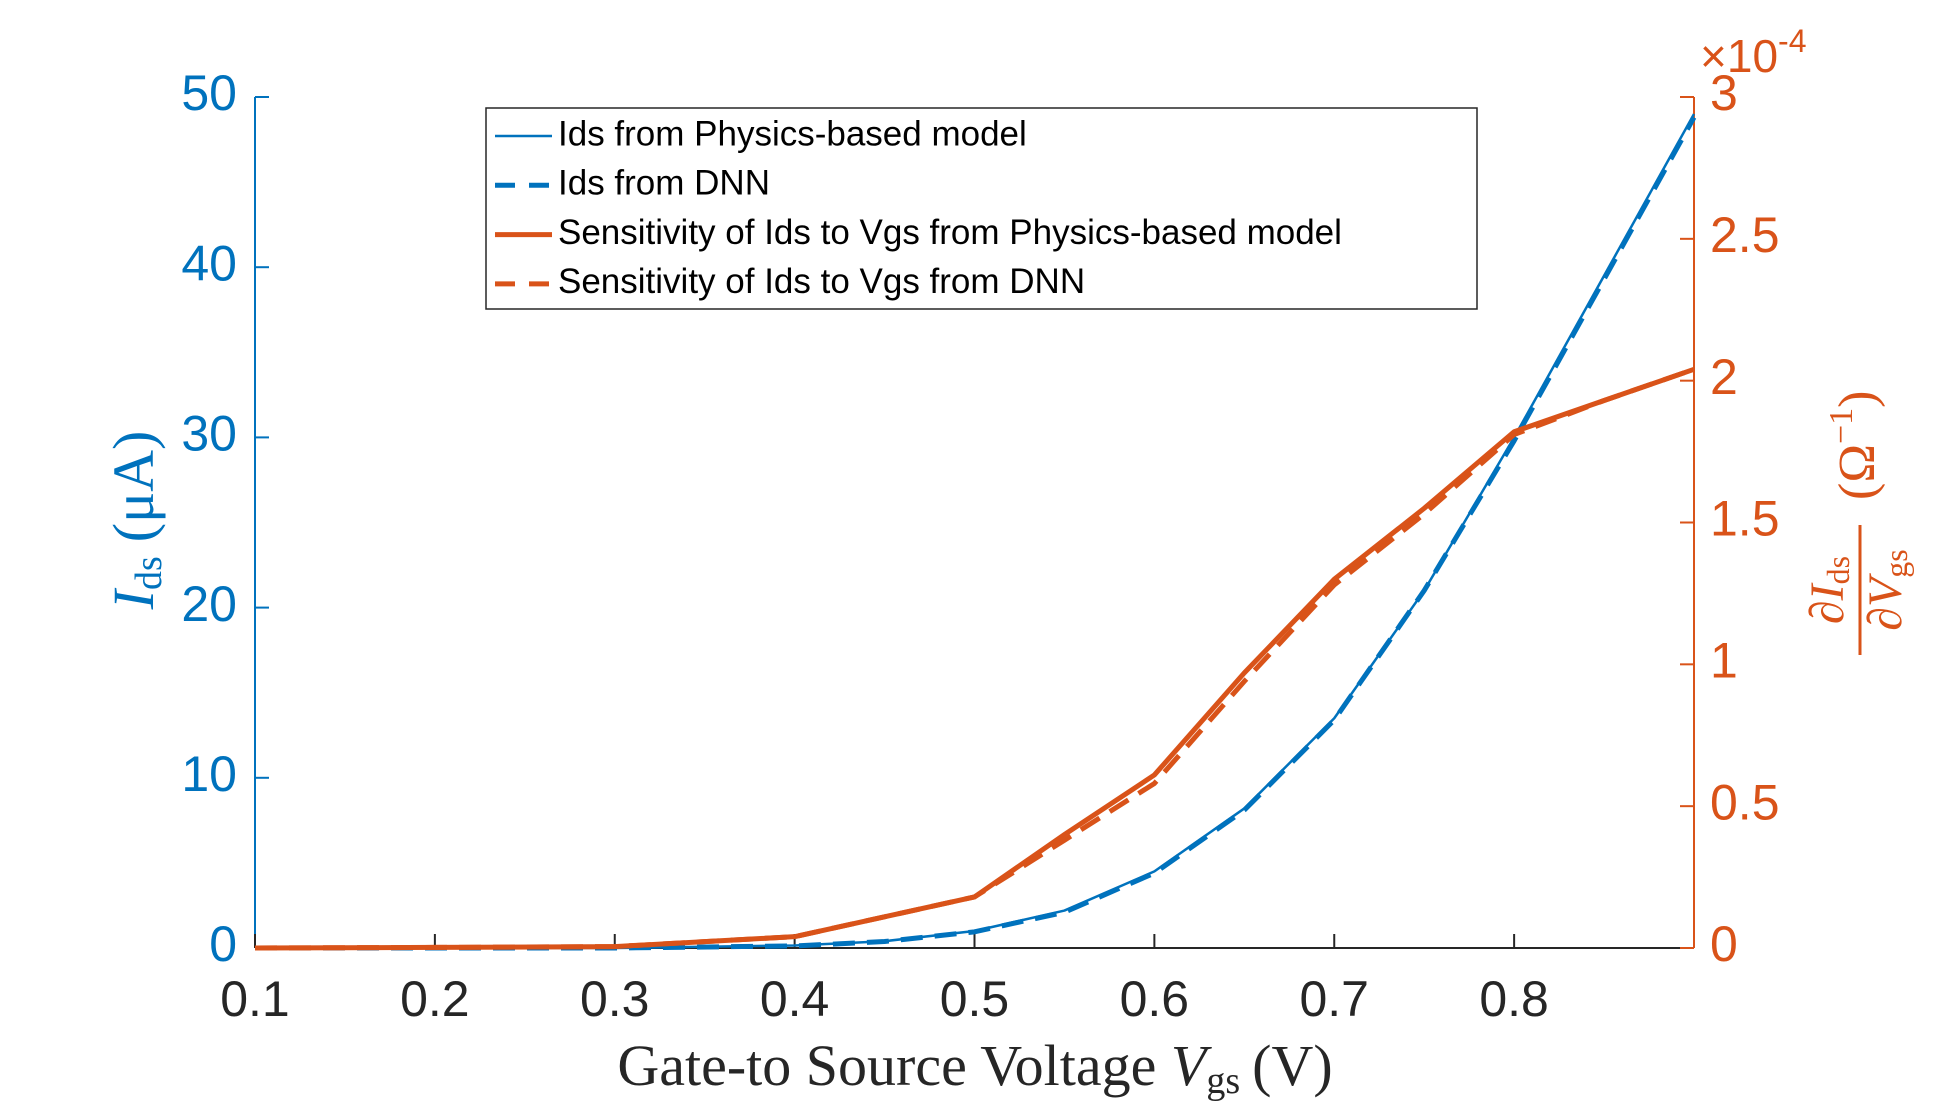  I want to click on x-tick-label: 0.4, so click(795, 999).